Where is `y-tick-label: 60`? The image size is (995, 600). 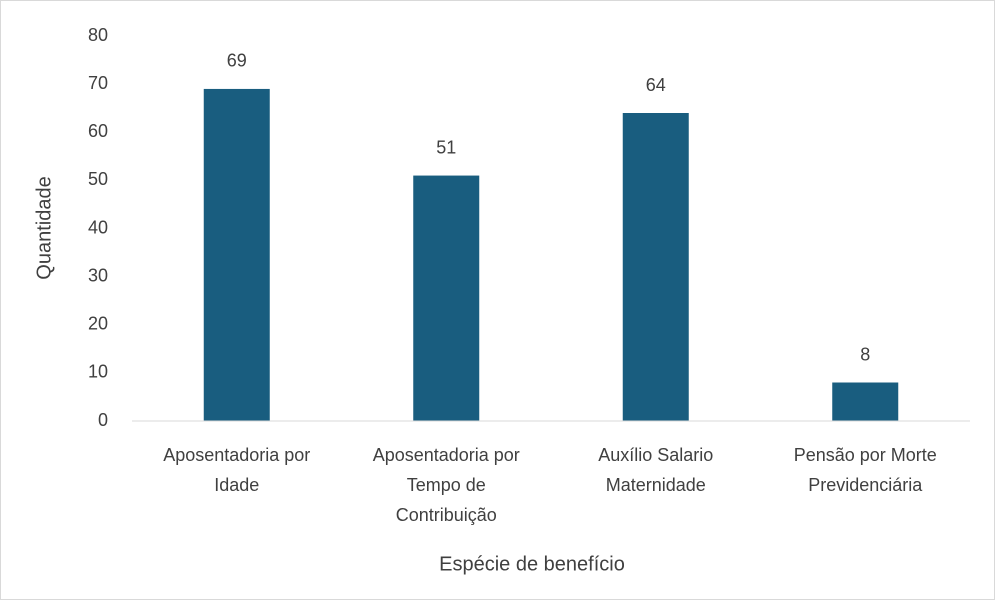 y-tick-label: 60 is located at coordinates (98, 131).